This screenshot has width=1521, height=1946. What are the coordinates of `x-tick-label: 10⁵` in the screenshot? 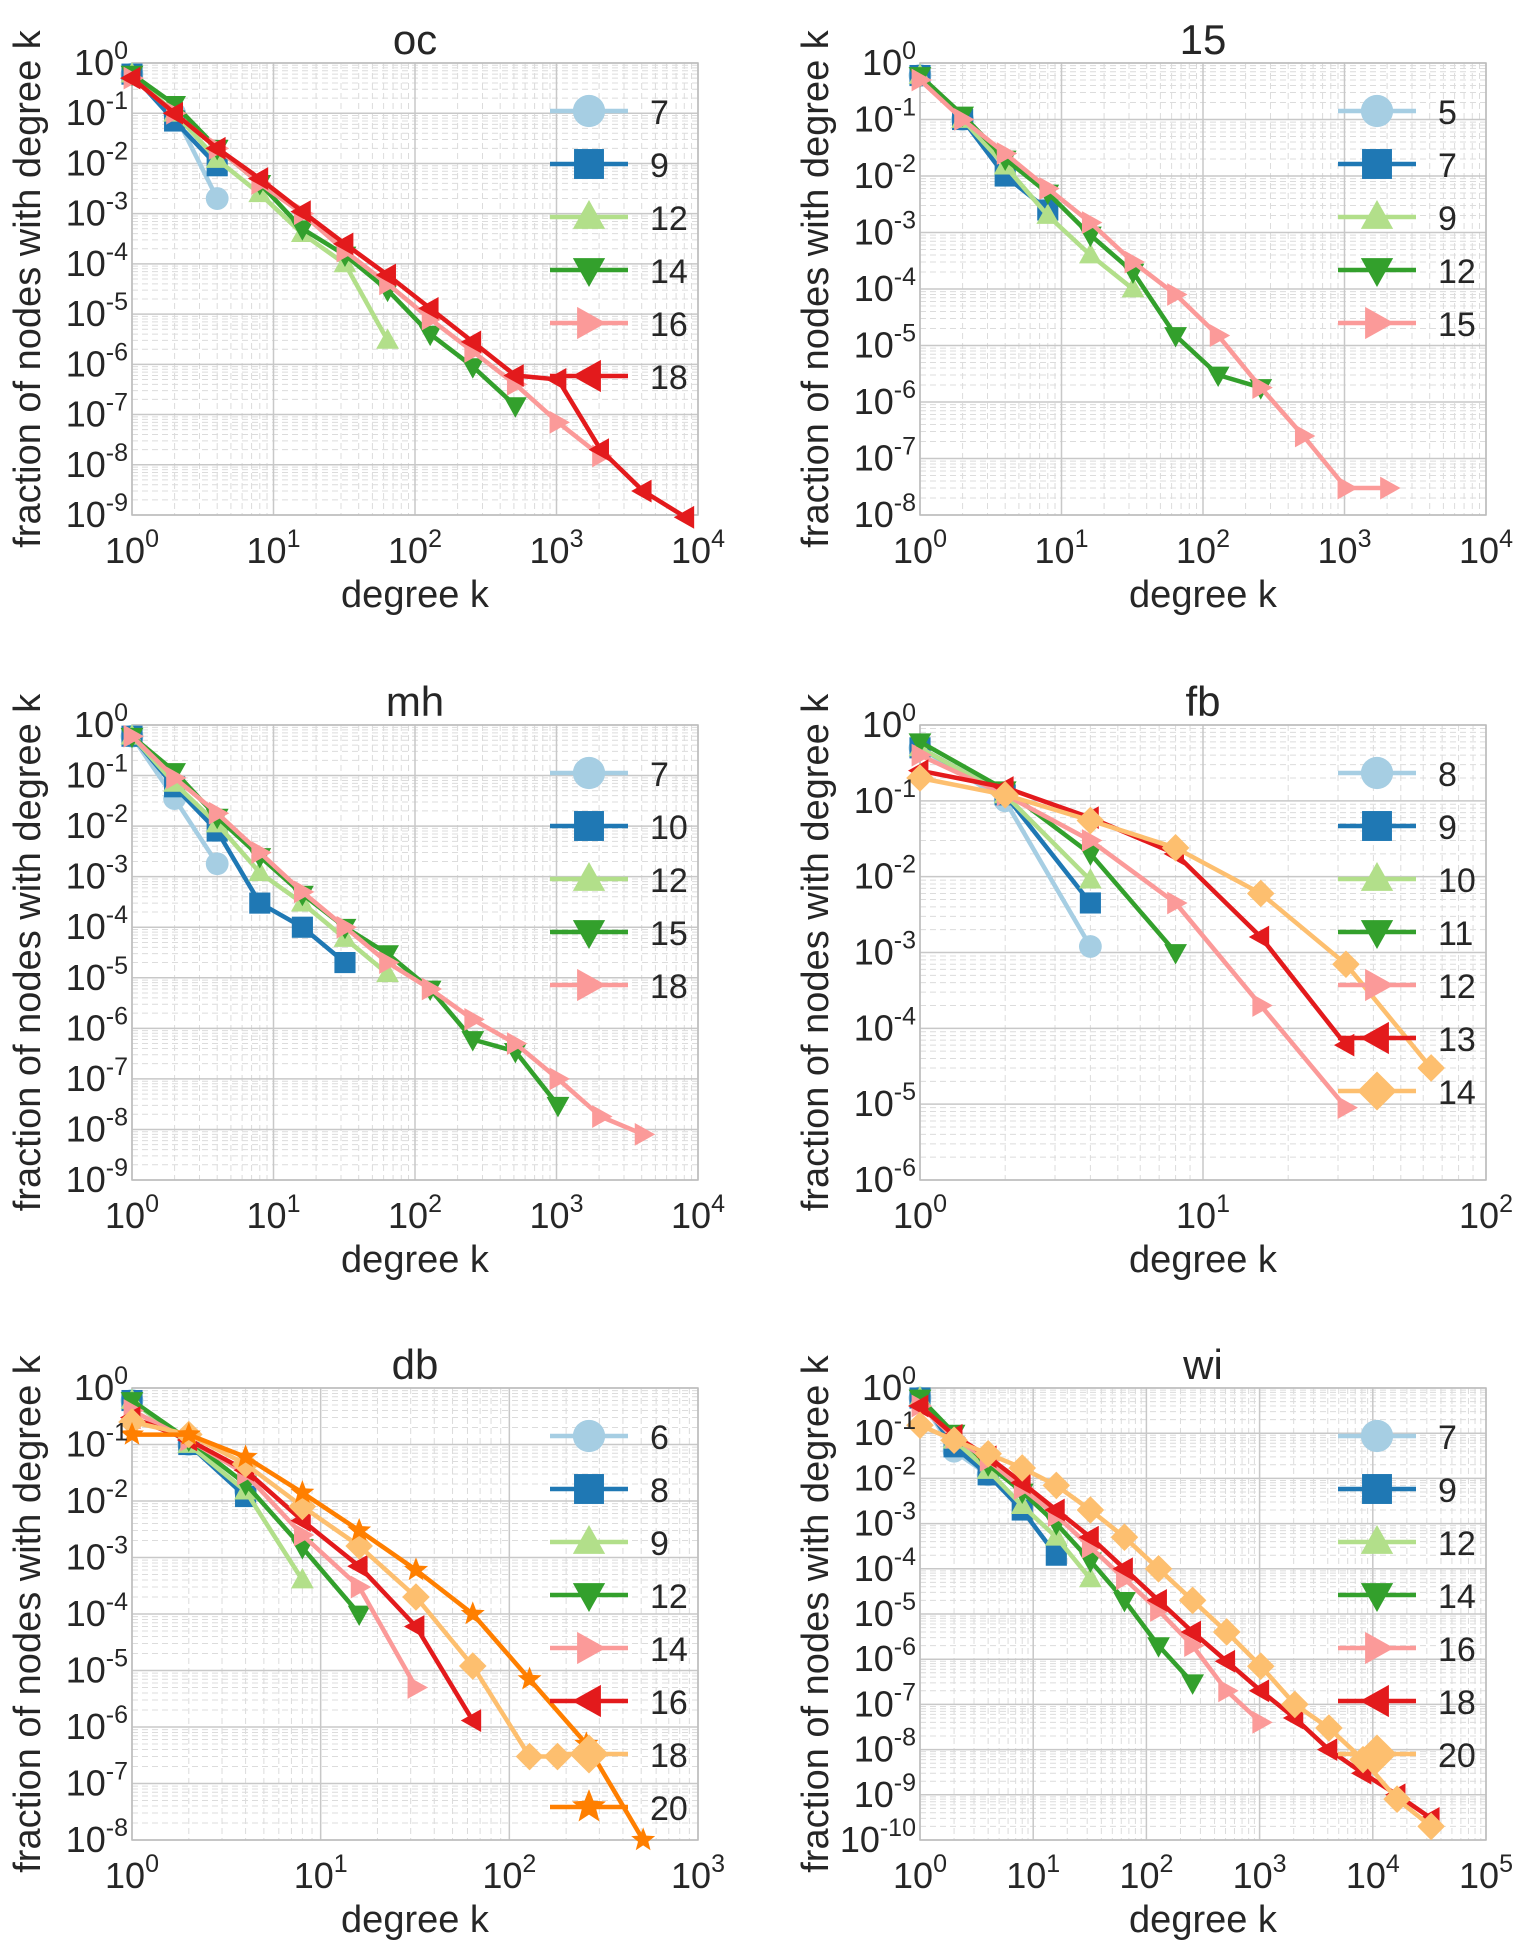 It's located at (1486, 1873).